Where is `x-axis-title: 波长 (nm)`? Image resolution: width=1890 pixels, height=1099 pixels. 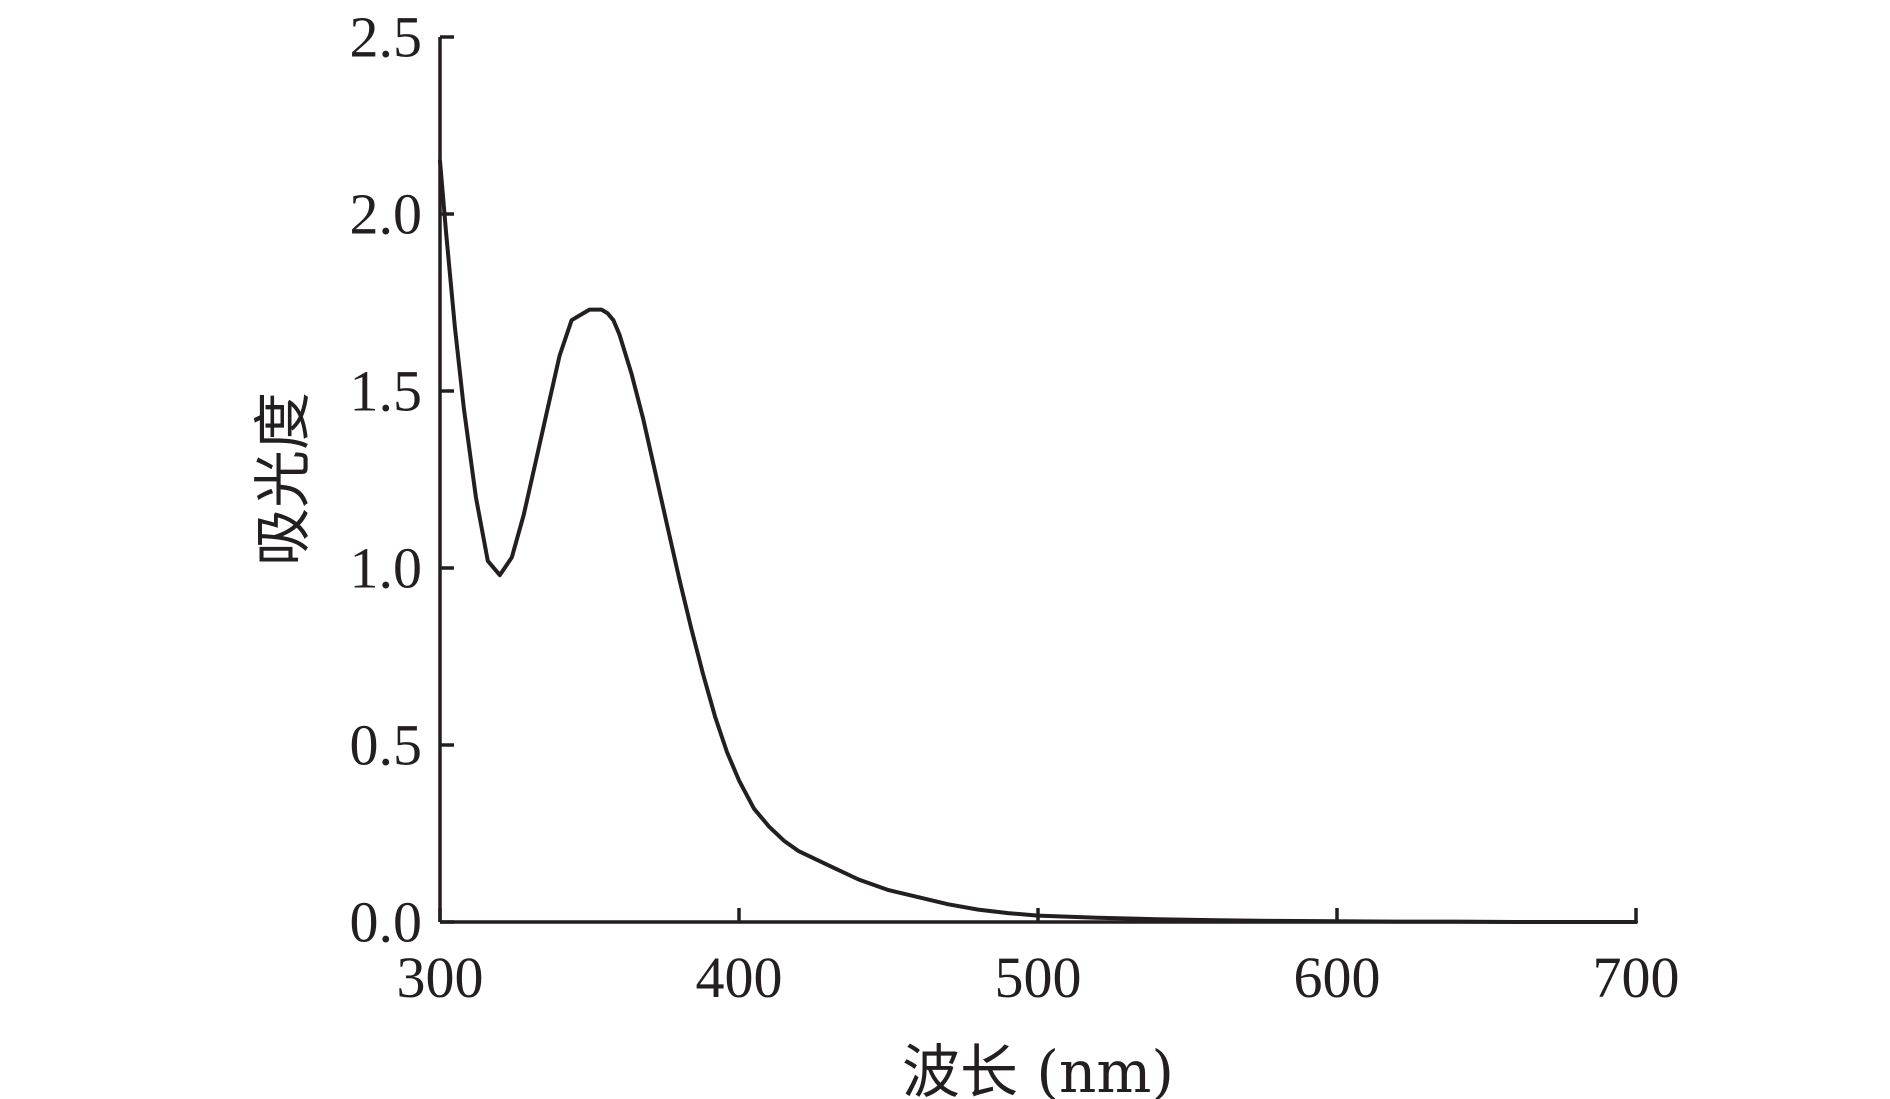
x-axis-title: 波长 (nm) is located at coordinates (1038, 1068).